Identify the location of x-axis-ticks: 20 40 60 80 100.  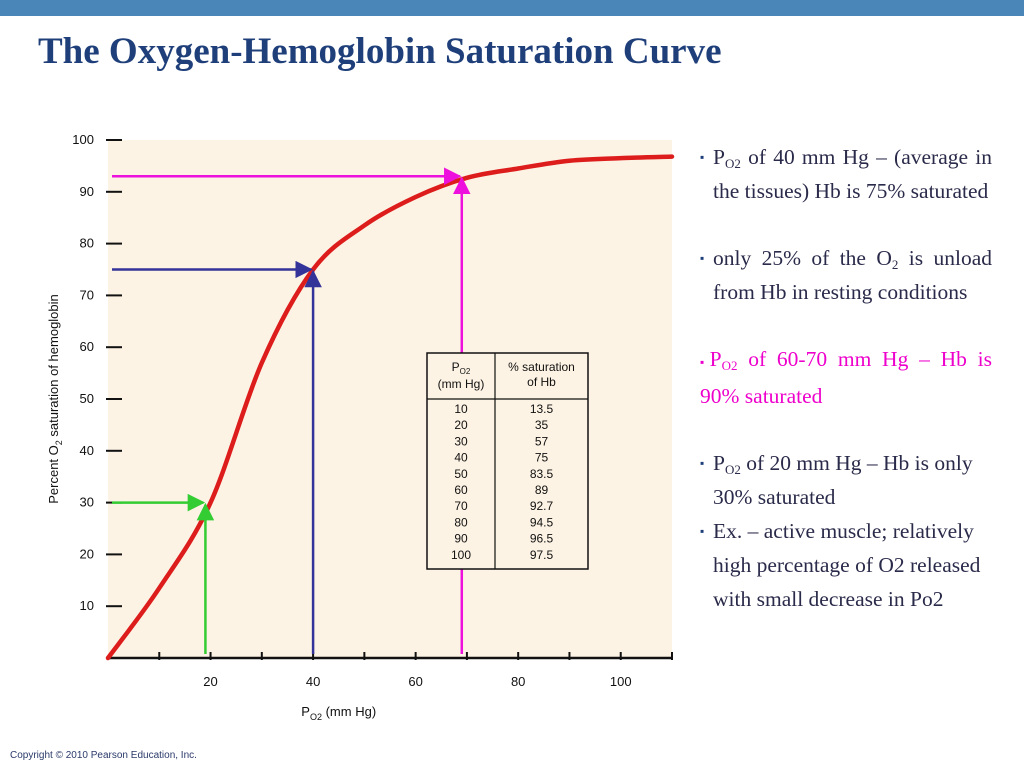
(390, 670).